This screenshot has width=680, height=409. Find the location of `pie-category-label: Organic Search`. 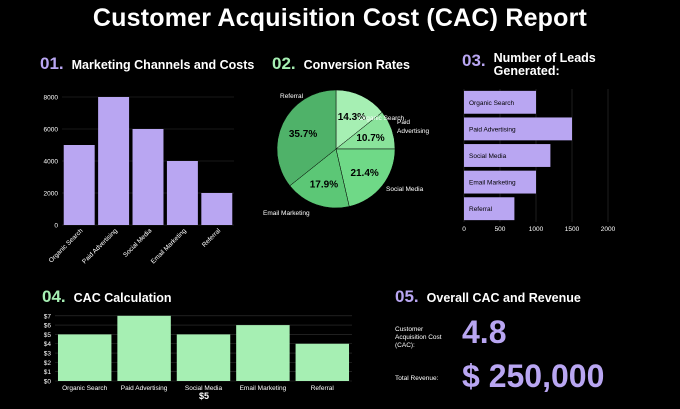

pie-category-label: Organic Search is located at coordinates (382, 118).